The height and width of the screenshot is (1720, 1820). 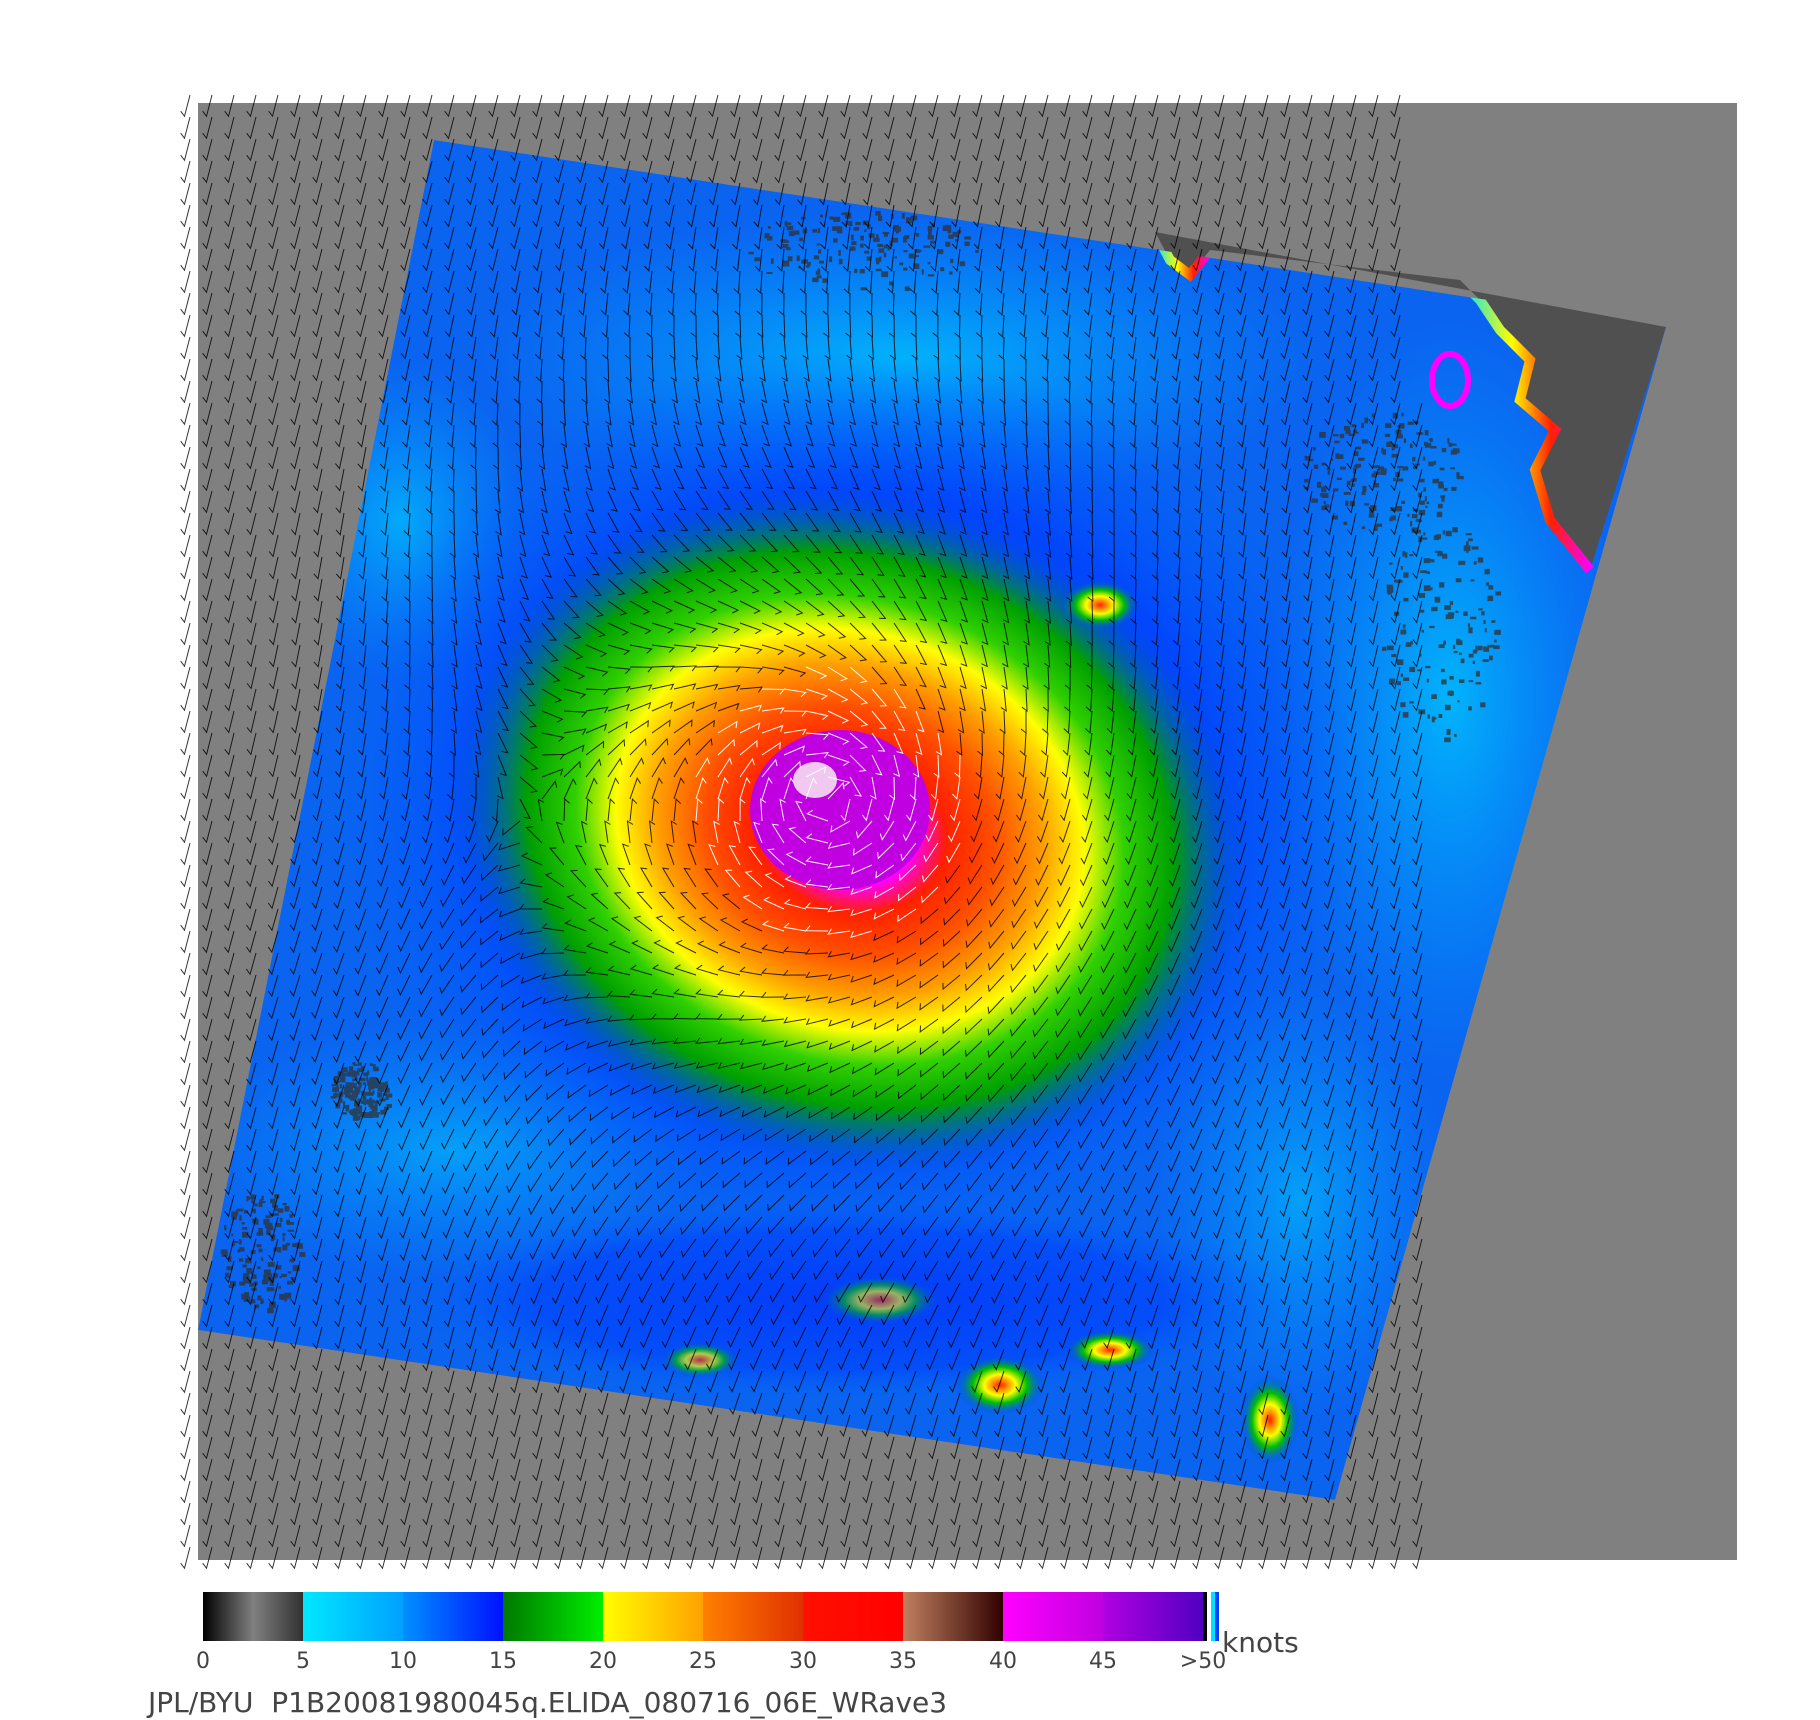 What do you see at coordinates (303, 1661) in the screenshot?
I see `colorbar-tick-label: 5` at bounding box center [303, 1661].